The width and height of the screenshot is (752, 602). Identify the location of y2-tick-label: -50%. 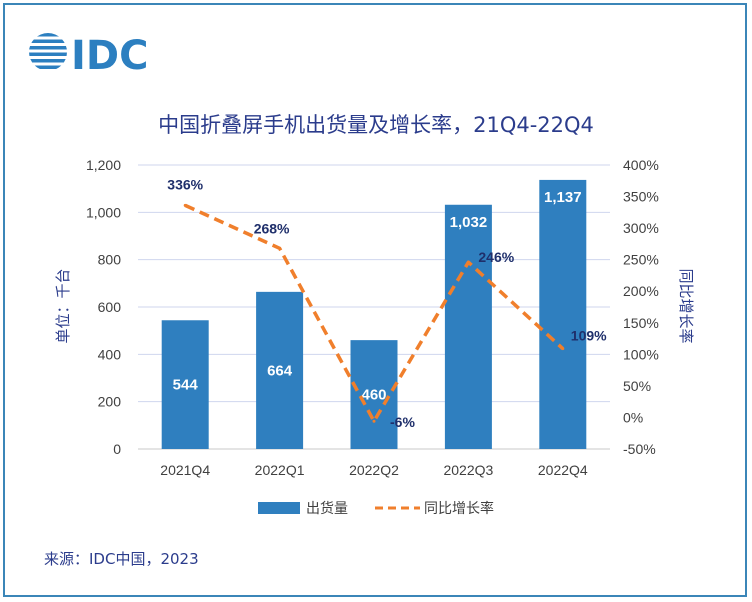
(639, 449).